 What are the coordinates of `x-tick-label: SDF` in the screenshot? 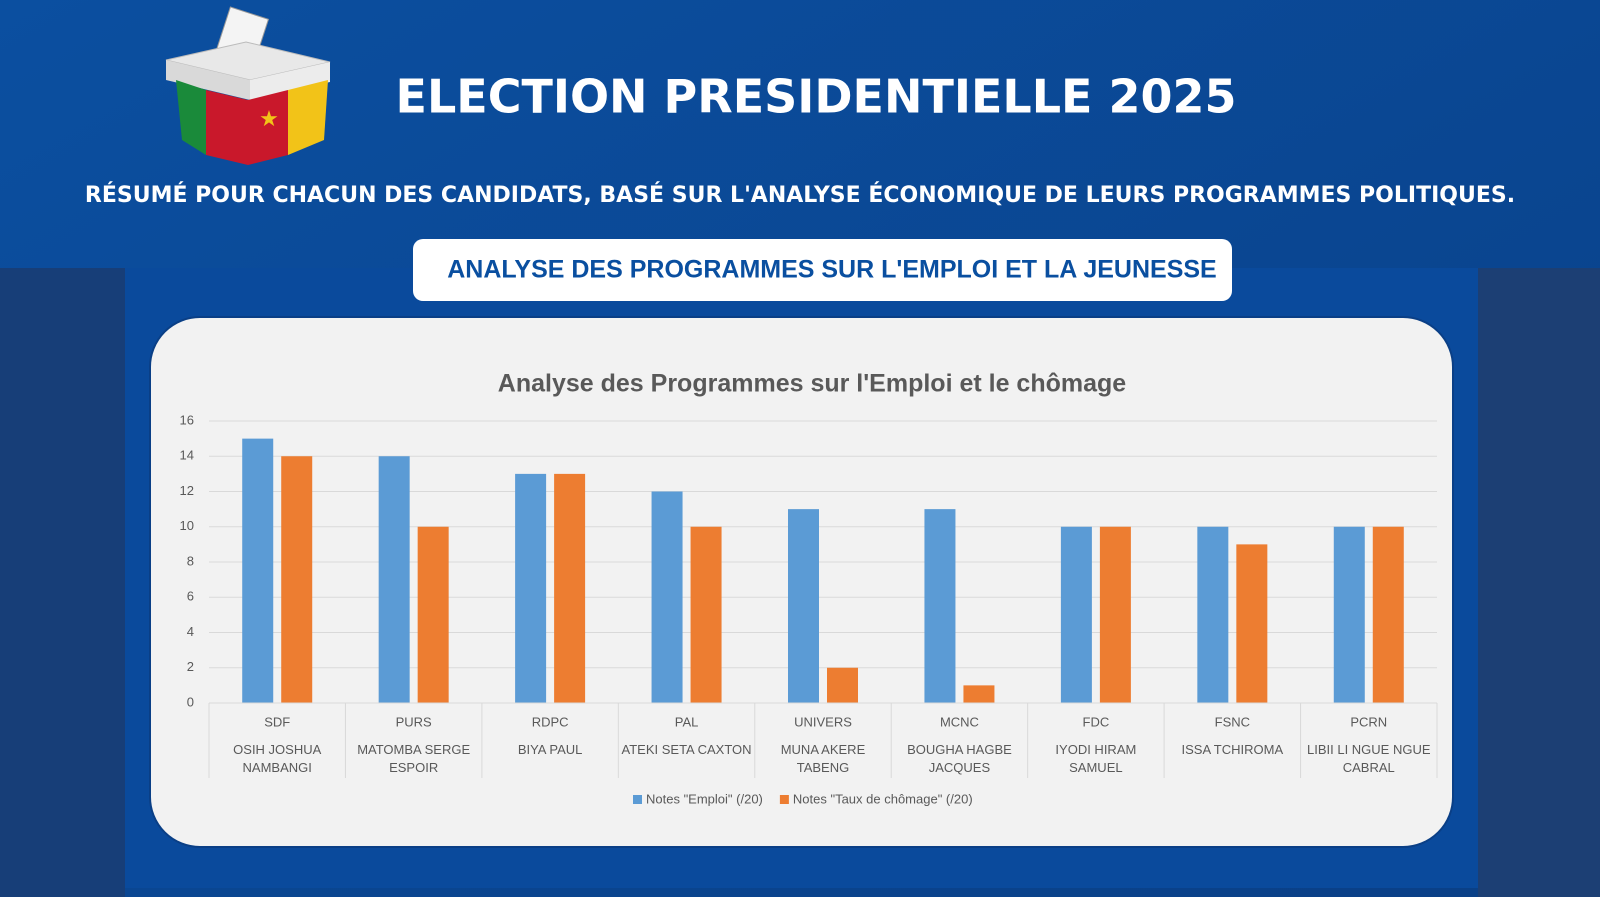 It's located at (277, 721).